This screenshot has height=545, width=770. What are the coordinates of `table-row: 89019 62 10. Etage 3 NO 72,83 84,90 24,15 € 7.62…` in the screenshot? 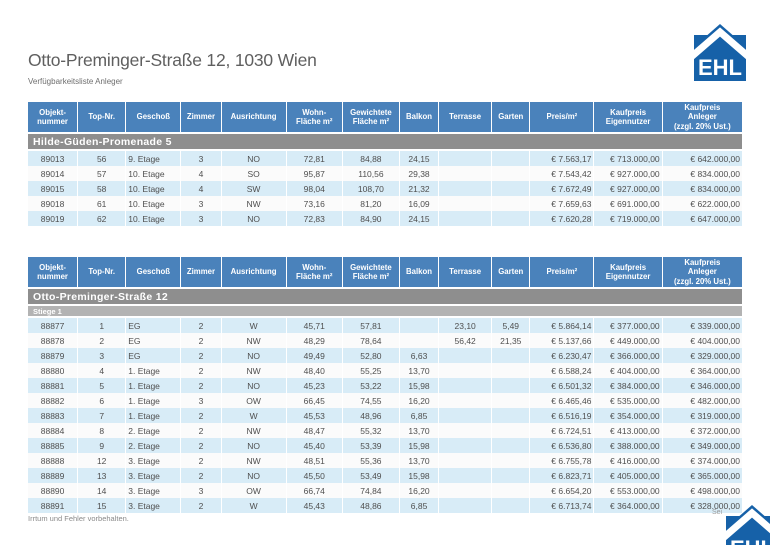 It's located at (385, 218).